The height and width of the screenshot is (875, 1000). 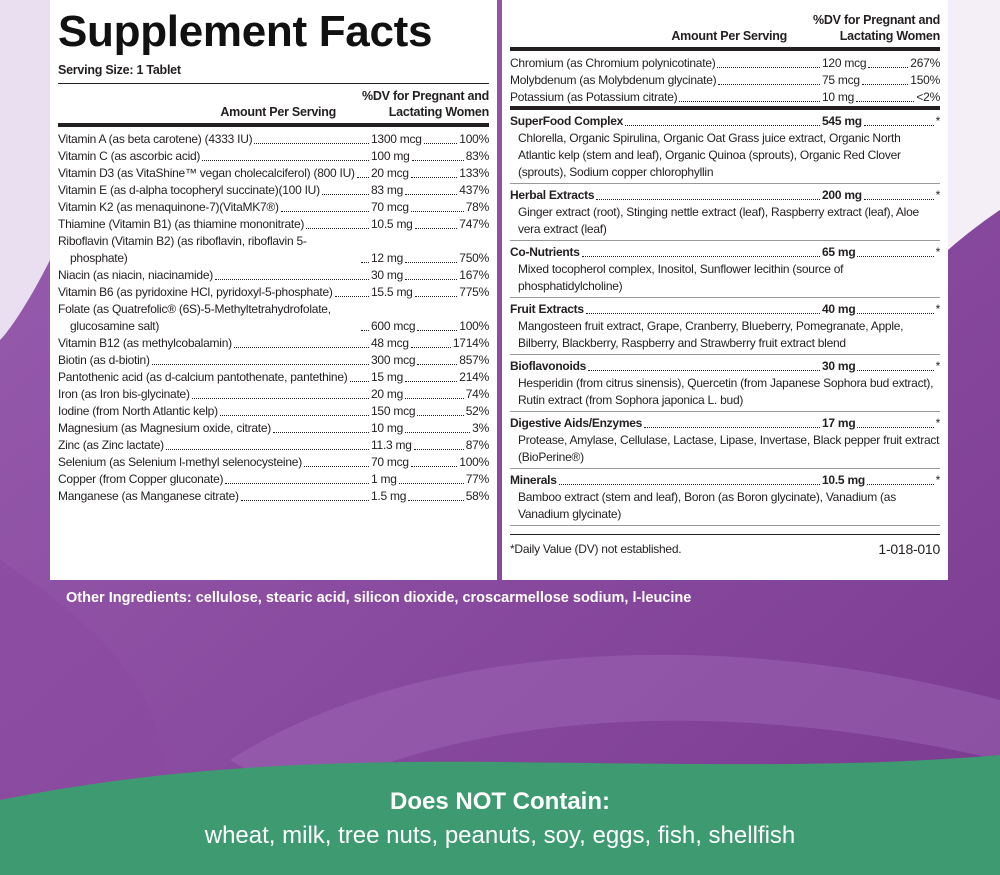 What do you see at coordinates (430, 377) in the screenshot?
I see `amount-group: 15 mg 214%` at bounding box center [430, 377].